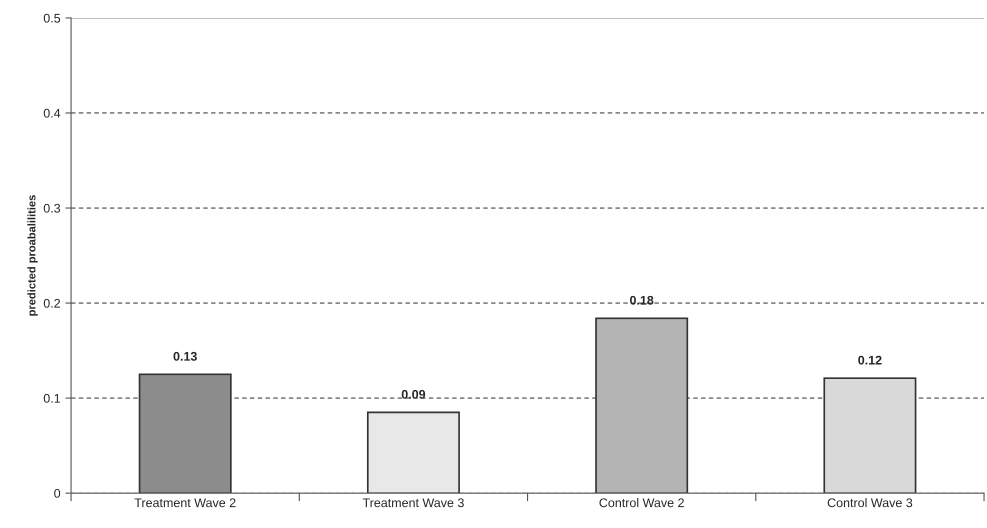 The image size is (987, 528). Describe the element at coordinates (414, 394) in the screenshot. I see `data-label: 0.09` at that location.